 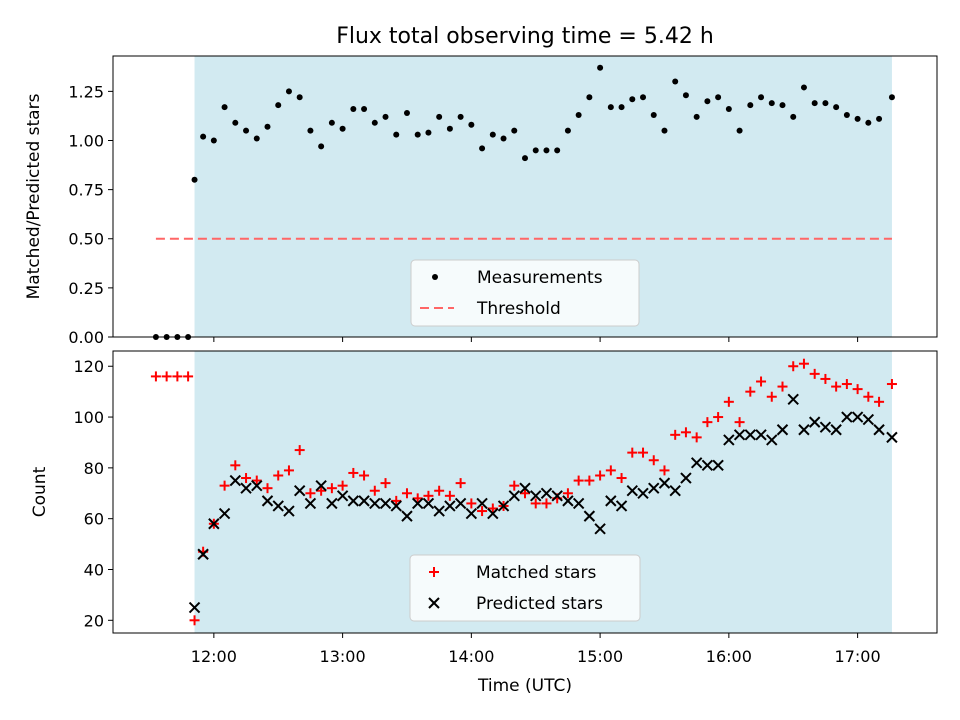 I want to click on x-axis-label: Time (UTC), so click(x=524, y=686).